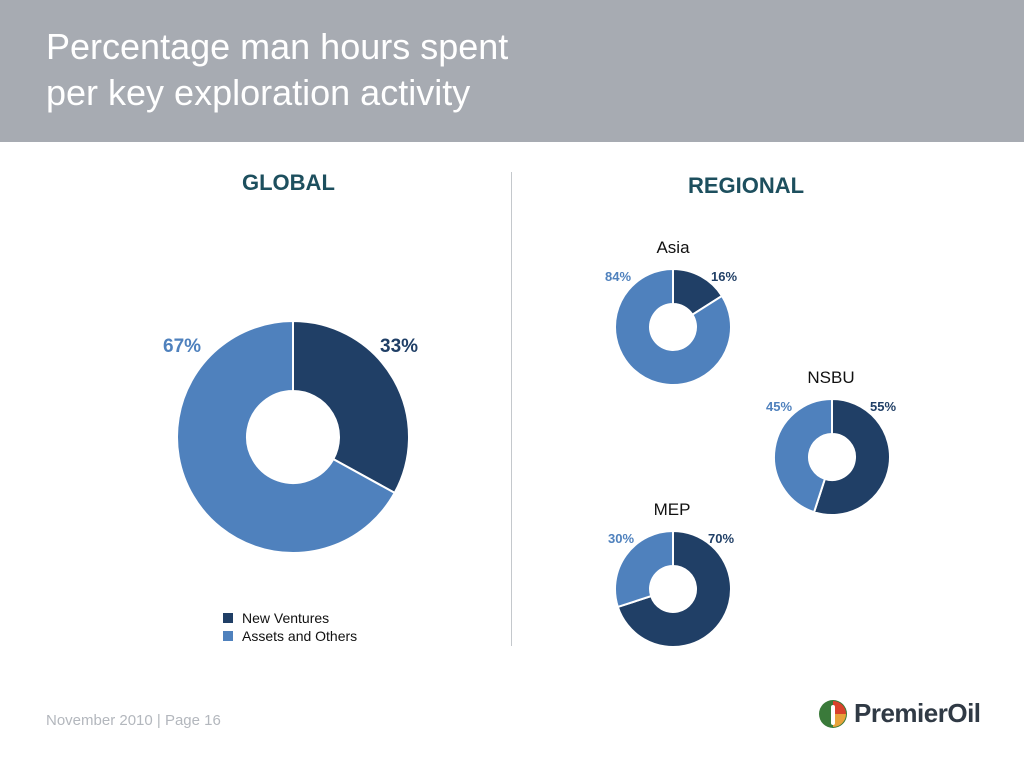 This screenshot has height=768, width=1024. What do you see at coordinates (779, 406) in the screenshot?
I see `nsbu-assets-pct: 45%` at bounding box center [779, 406].